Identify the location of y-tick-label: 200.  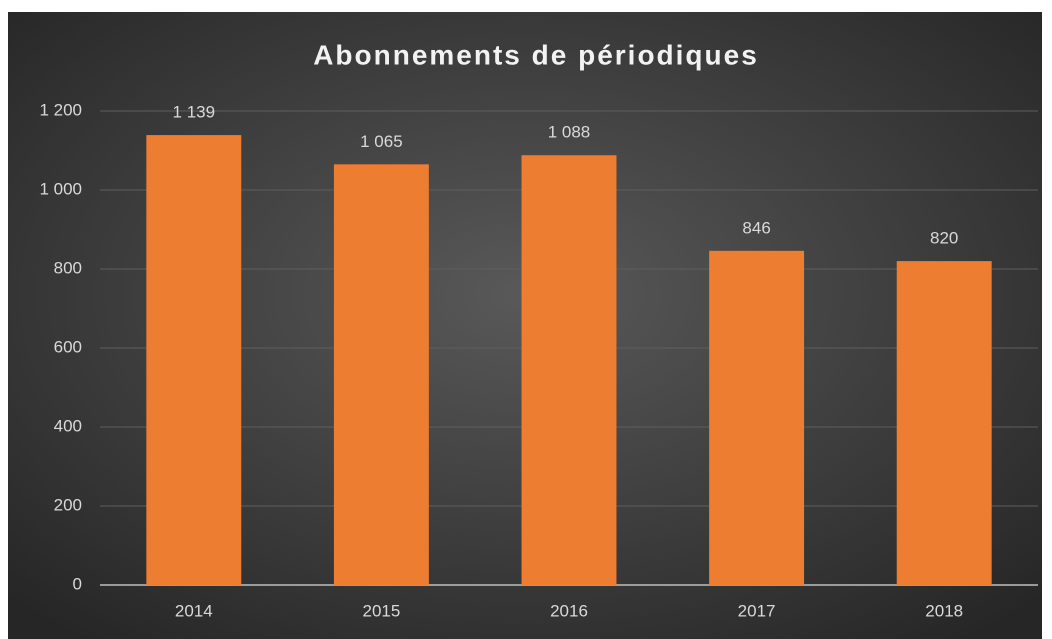
(68, 504).